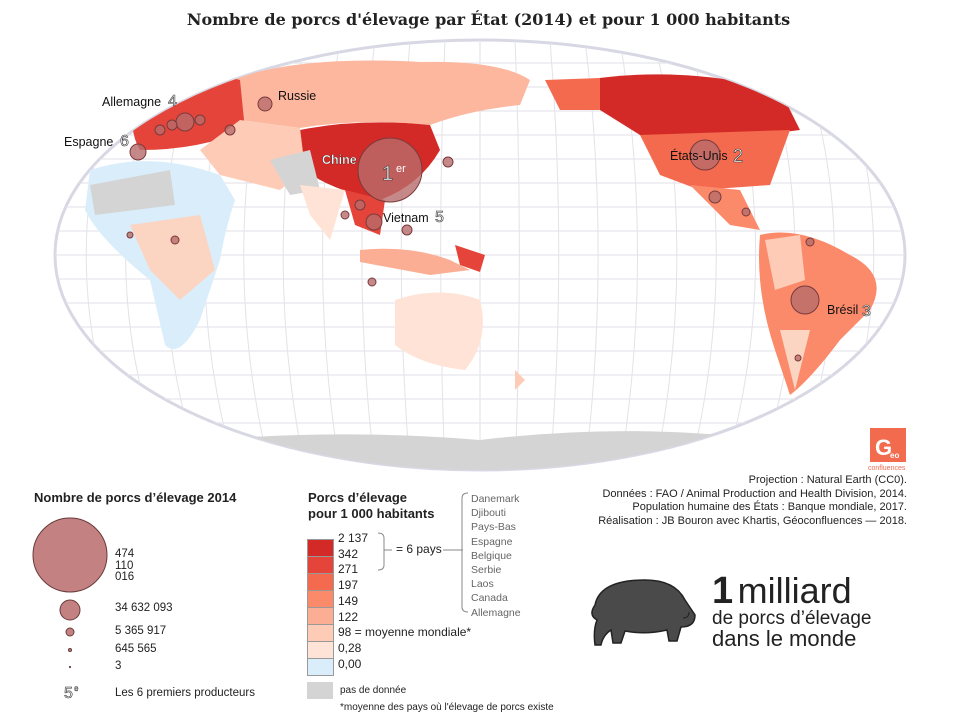 The height and width of the screenshot is (716, 977). I want to click on label-bresil: Brésil, so click(842, 310).